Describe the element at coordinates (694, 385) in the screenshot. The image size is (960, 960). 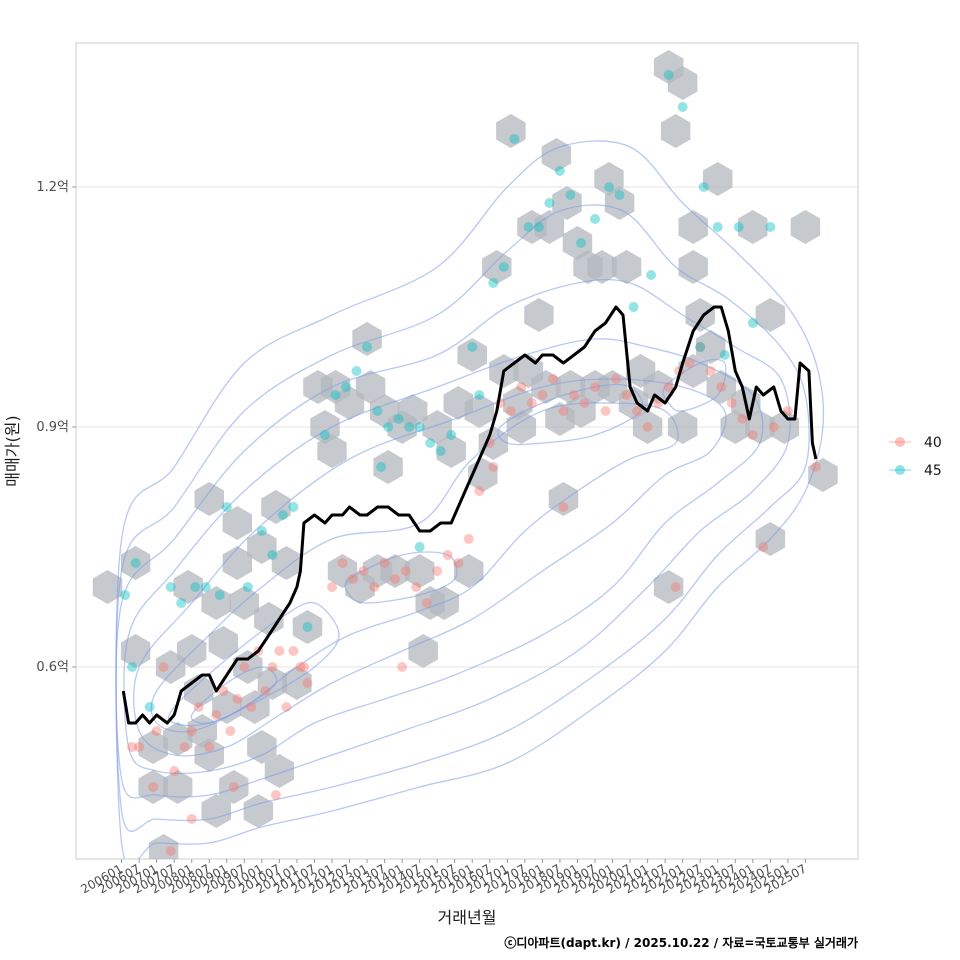
I see `density-contour` at that location.